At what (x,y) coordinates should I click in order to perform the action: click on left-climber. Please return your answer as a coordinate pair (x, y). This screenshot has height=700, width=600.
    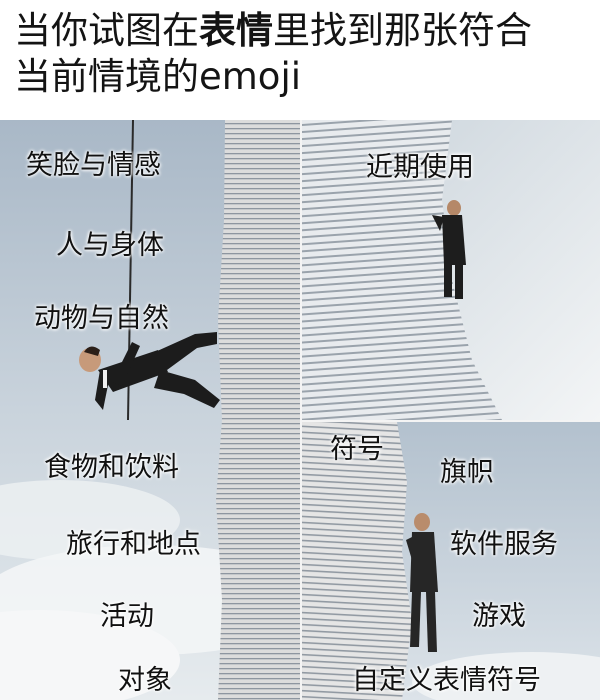
    Looking at the image, I should click on (149, 371).